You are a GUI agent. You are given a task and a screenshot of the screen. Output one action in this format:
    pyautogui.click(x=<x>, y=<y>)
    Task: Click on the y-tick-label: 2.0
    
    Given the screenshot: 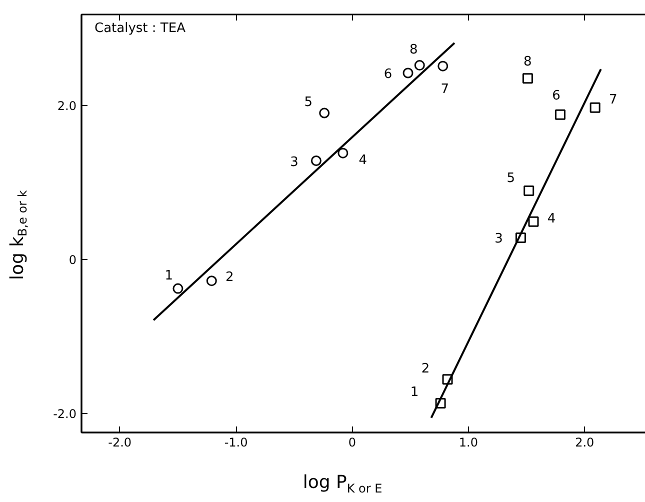 What is the action you would take?
    pyautogui.click(x=67, y=105)
    